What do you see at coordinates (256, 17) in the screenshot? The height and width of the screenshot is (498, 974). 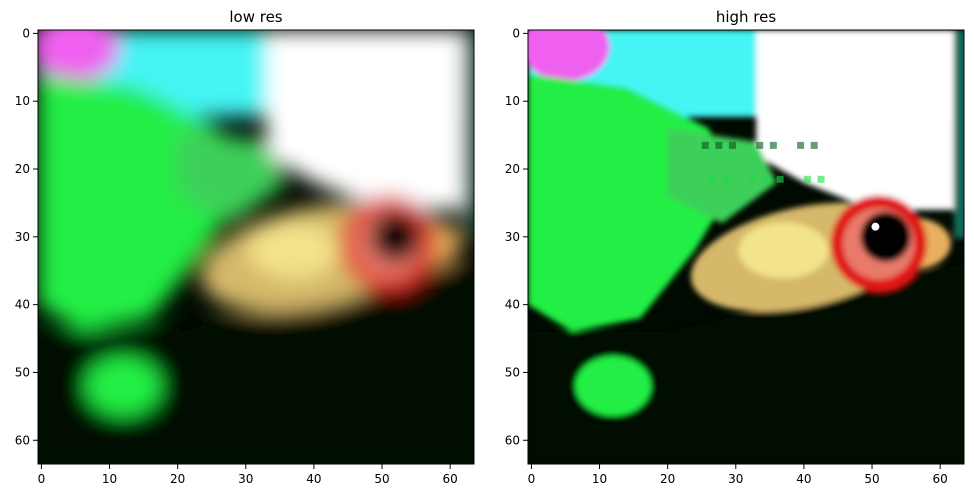 I see `panel-title: low res` at bounding box center [256, 17].